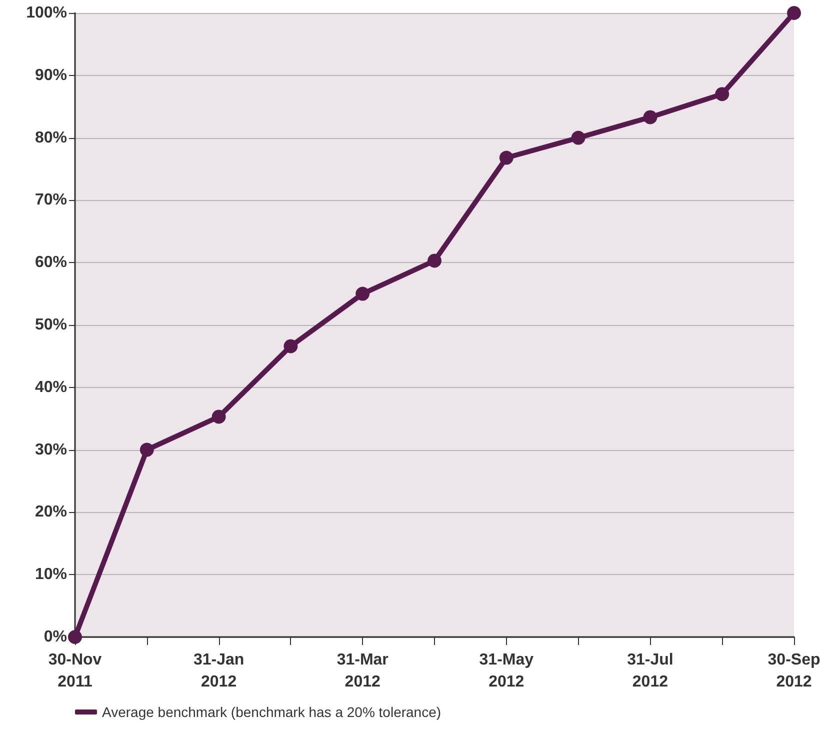 The image size is (830, 738). What do you see at coordinates (362, 671) in the screenshot?
I see `x-tick-label: 31-Mar 2012` at bounding box center [362, 671].